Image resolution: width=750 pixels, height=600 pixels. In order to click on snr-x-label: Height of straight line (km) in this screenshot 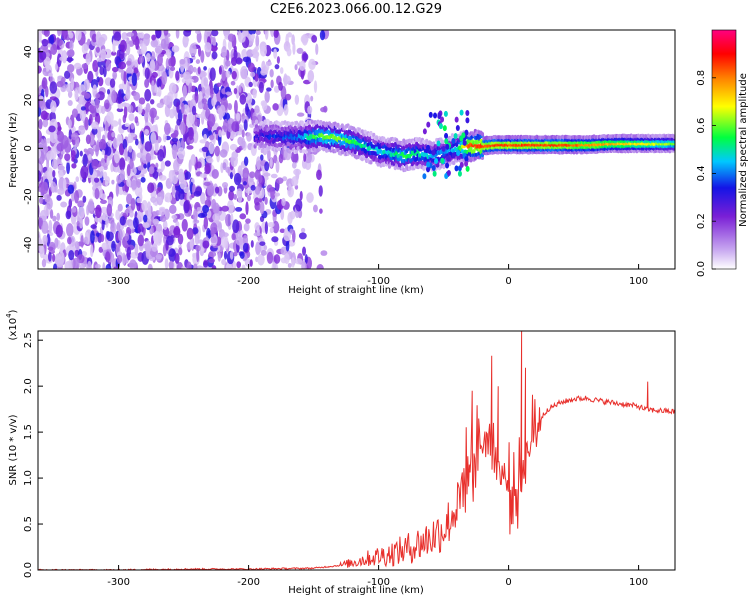, I will do `click(356, 590)`.